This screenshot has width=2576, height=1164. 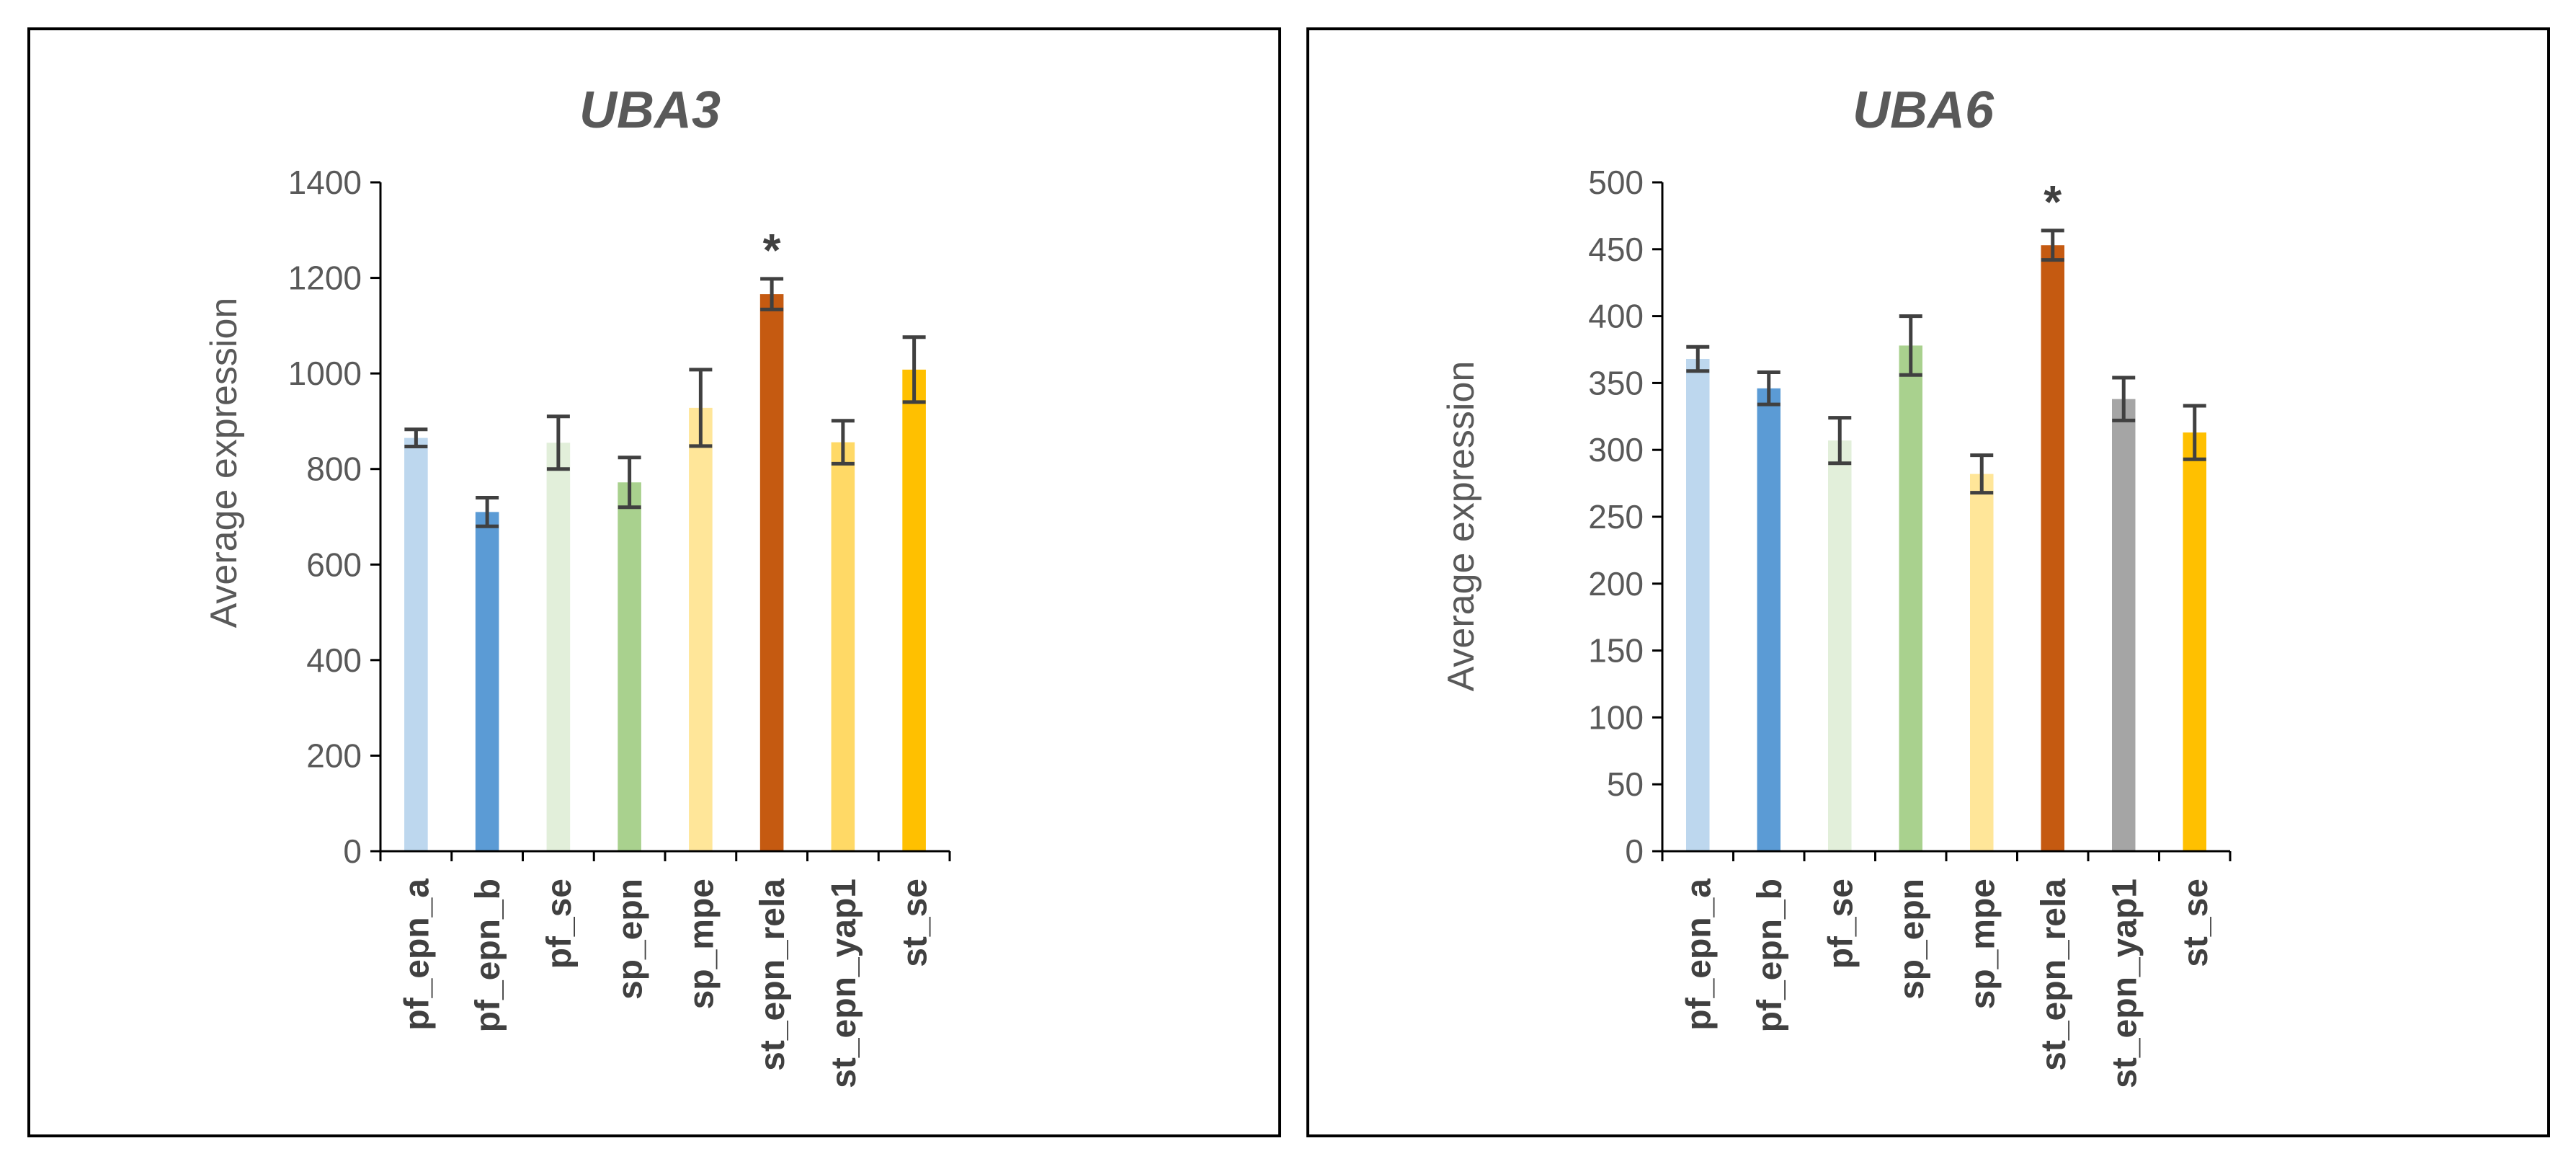 What do you see at coordinates (1625, 784) in the screenshot?
I see `y-tick-label: 50` at bounding box center [1625, 784].